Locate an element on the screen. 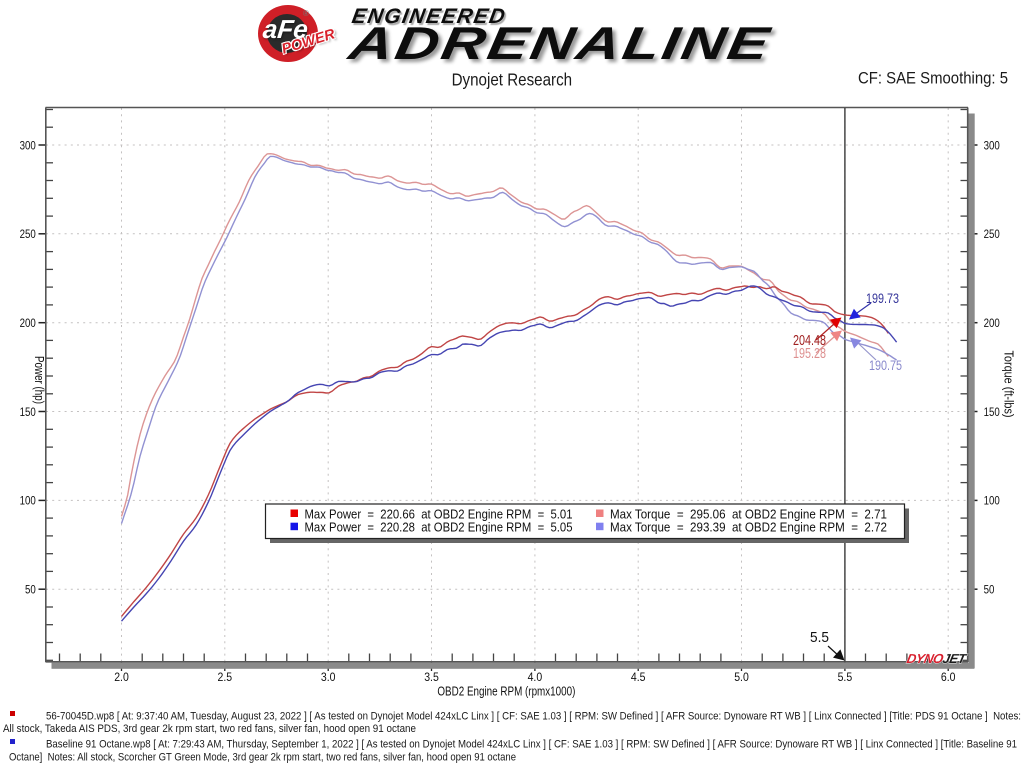  svg-text: CF: SAE Smoothing: 5 is located at coordinates (933, 78).